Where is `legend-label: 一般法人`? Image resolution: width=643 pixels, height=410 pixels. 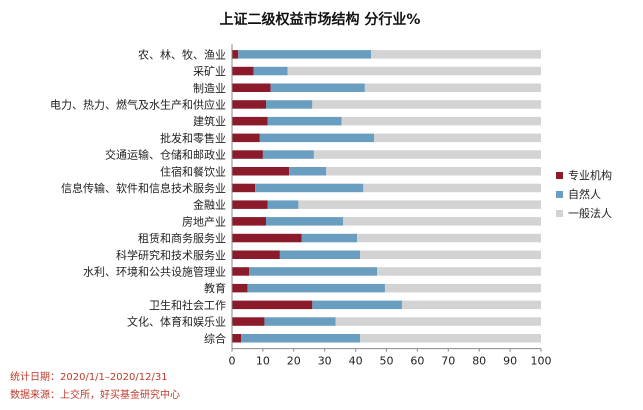
legend-label: 一般法人 is located at coordinates (590, 213).